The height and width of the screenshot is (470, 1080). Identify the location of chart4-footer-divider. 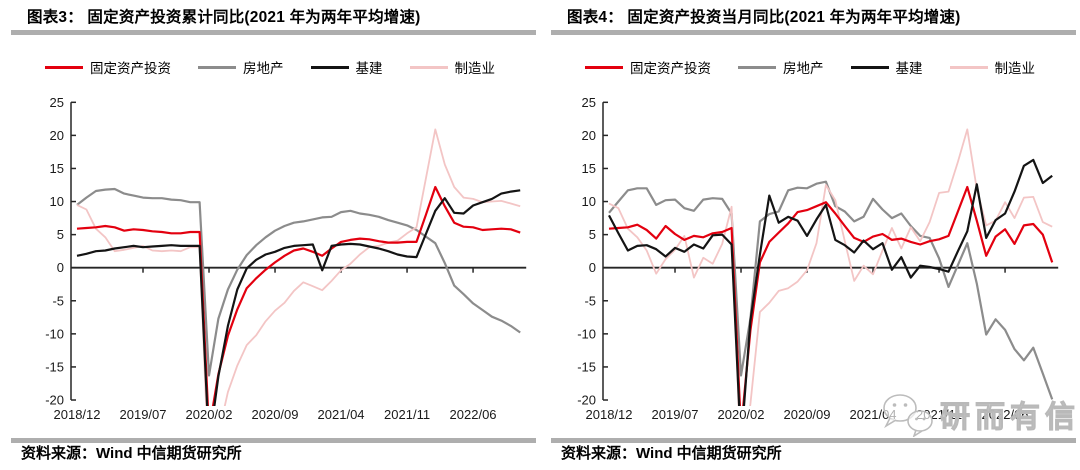
(813, 440).